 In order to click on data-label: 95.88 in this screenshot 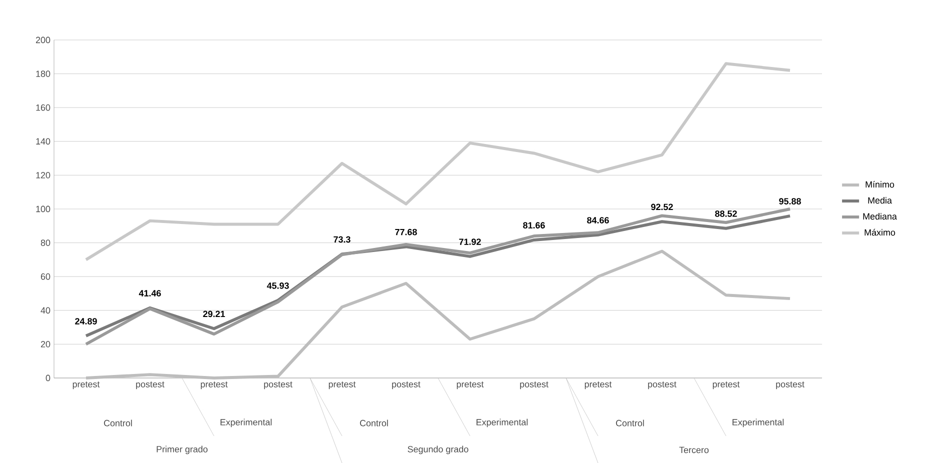, I will do `click(790, 201)`.